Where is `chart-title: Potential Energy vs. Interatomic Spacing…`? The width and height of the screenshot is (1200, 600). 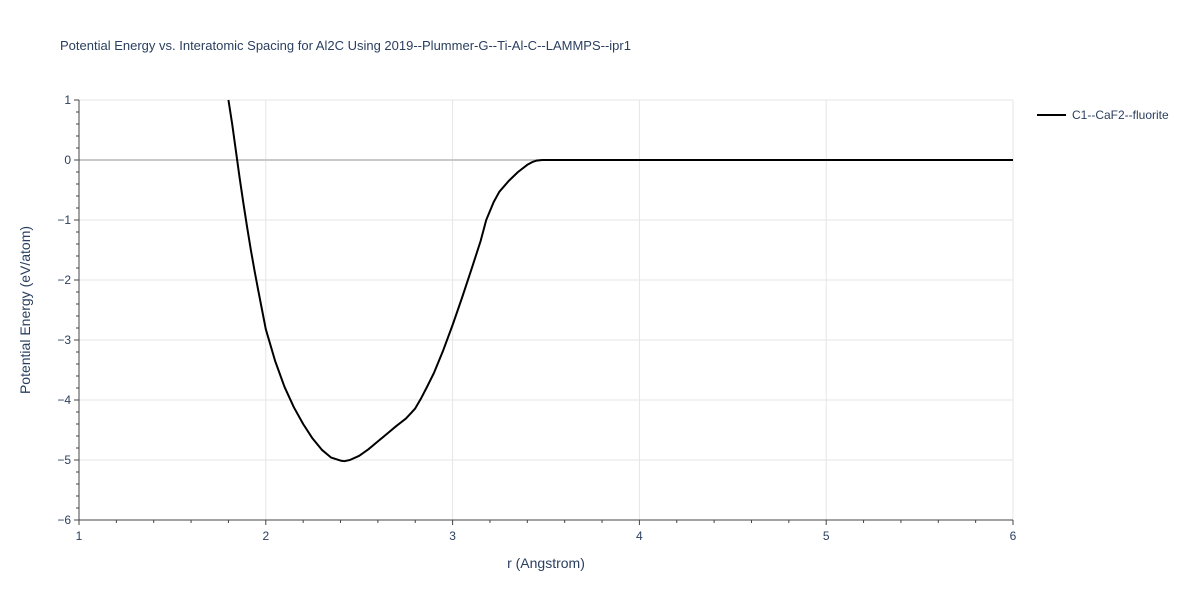
chart-title: Potential Energy vs. Interatomic Spacing… is located at coordinates (345, 45).